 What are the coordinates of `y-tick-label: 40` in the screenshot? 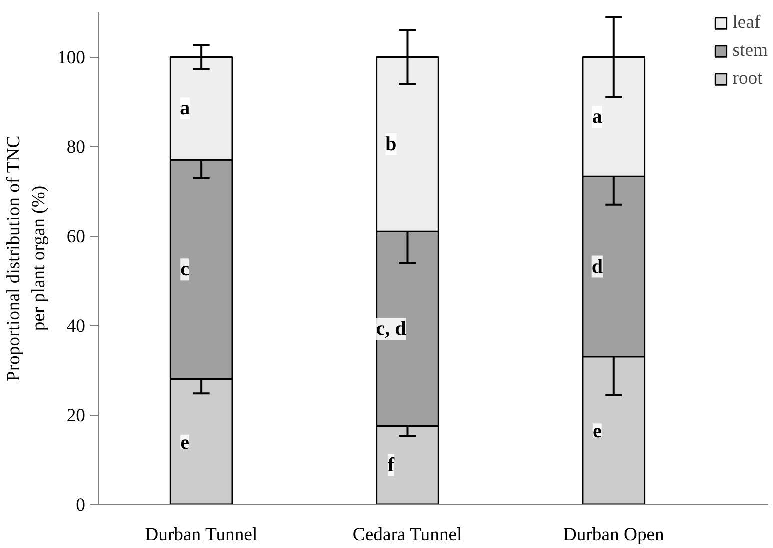 It's located at (76, 327).